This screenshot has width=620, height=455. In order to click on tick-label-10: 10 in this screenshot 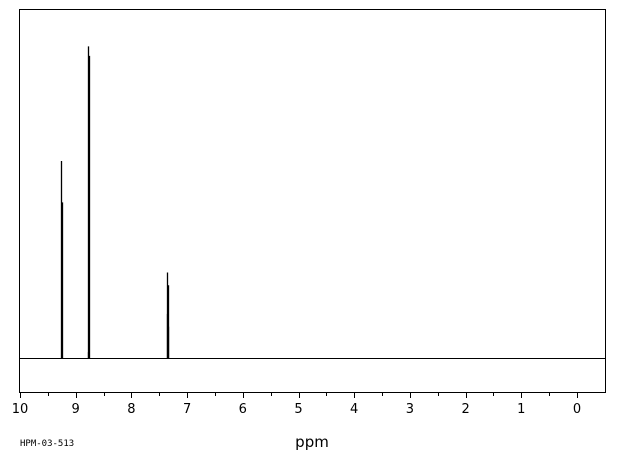, I will do `click(20, 409)`.